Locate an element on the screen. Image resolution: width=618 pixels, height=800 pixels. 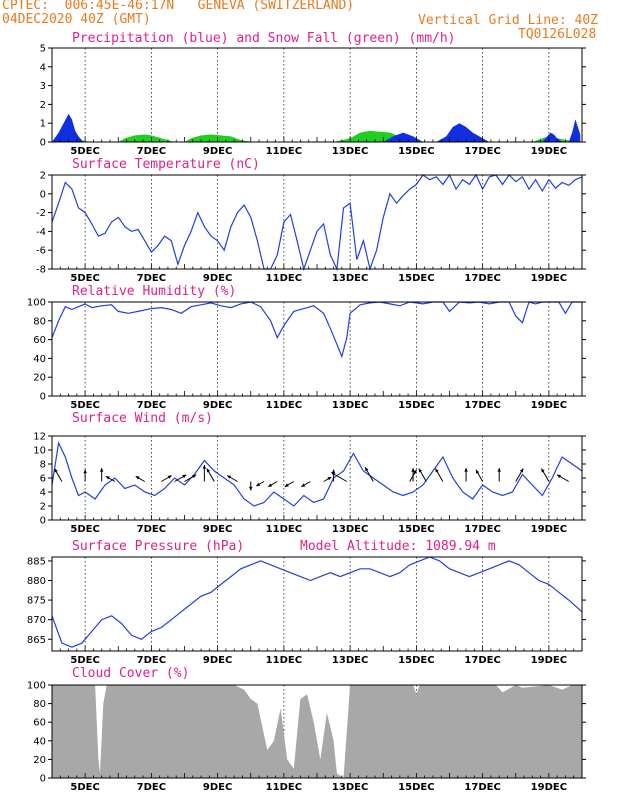
y-tick-label: 10 is located at coordinates (39, 451).